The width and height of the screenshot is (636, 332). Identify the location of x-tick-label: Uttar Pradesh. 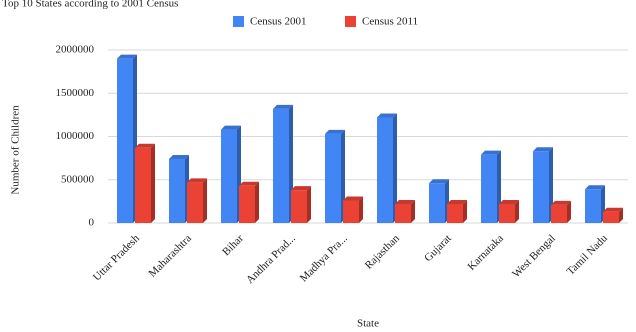
(116, 257).